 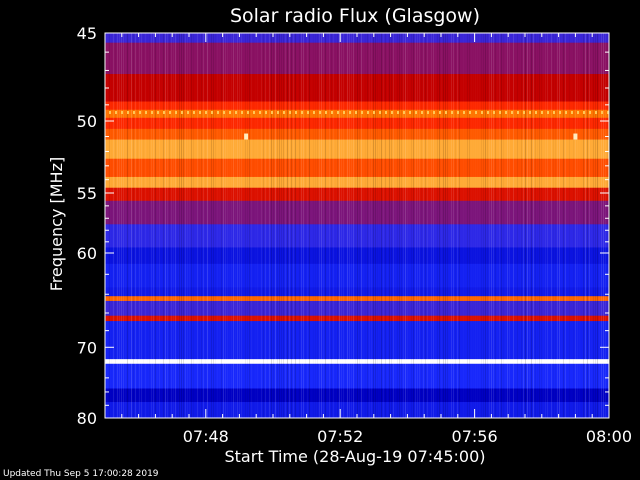 I want to click on chart-title: Solar radio Flux (Glasgow), so click(x=355, y=16).